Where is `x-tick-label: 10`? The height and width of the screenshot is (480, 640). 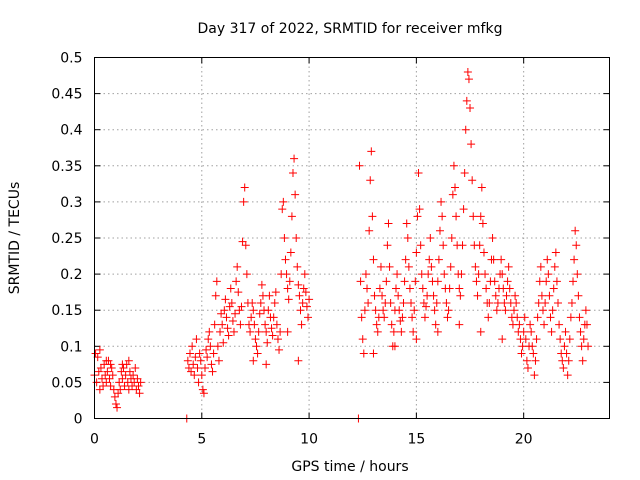
x-tick-label: 10 is located at coordinates (309, 440).